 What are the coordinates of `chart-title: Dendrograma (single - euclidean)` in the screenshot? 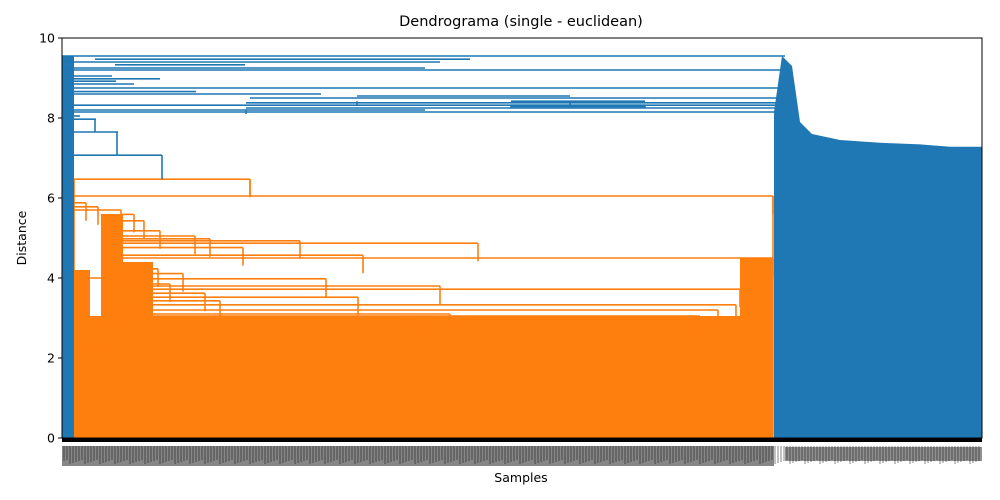 It's located at (521, 22).